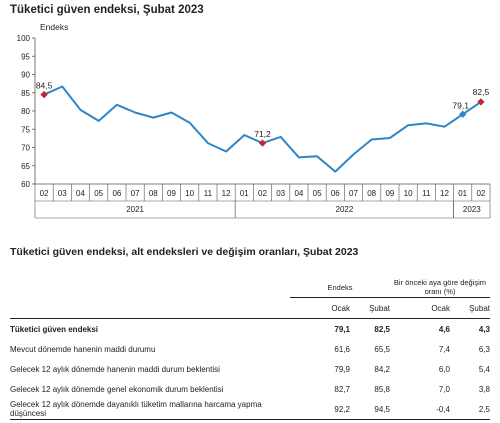 This screenshot has height=423, width=500. I want to click on chart-title: Tüketici güven endeksi, Şubat 2023, so click(107, 10).